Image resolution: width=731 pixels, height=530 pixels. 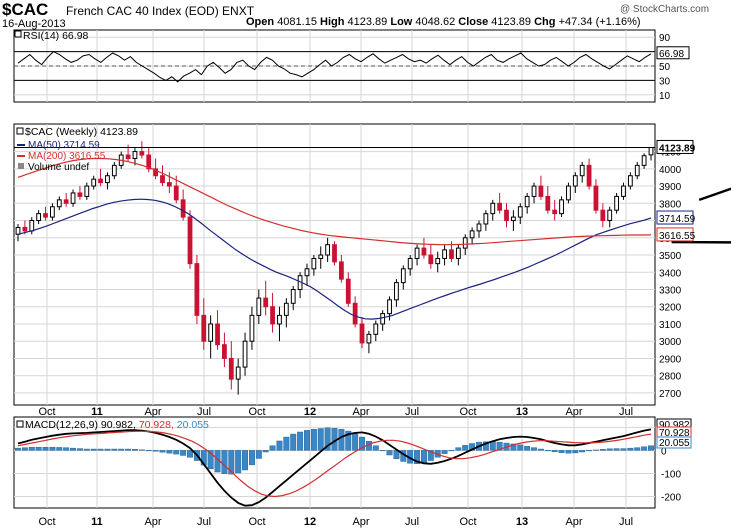 I want to click on chg-label: Chg, so click(x=545, y=22).